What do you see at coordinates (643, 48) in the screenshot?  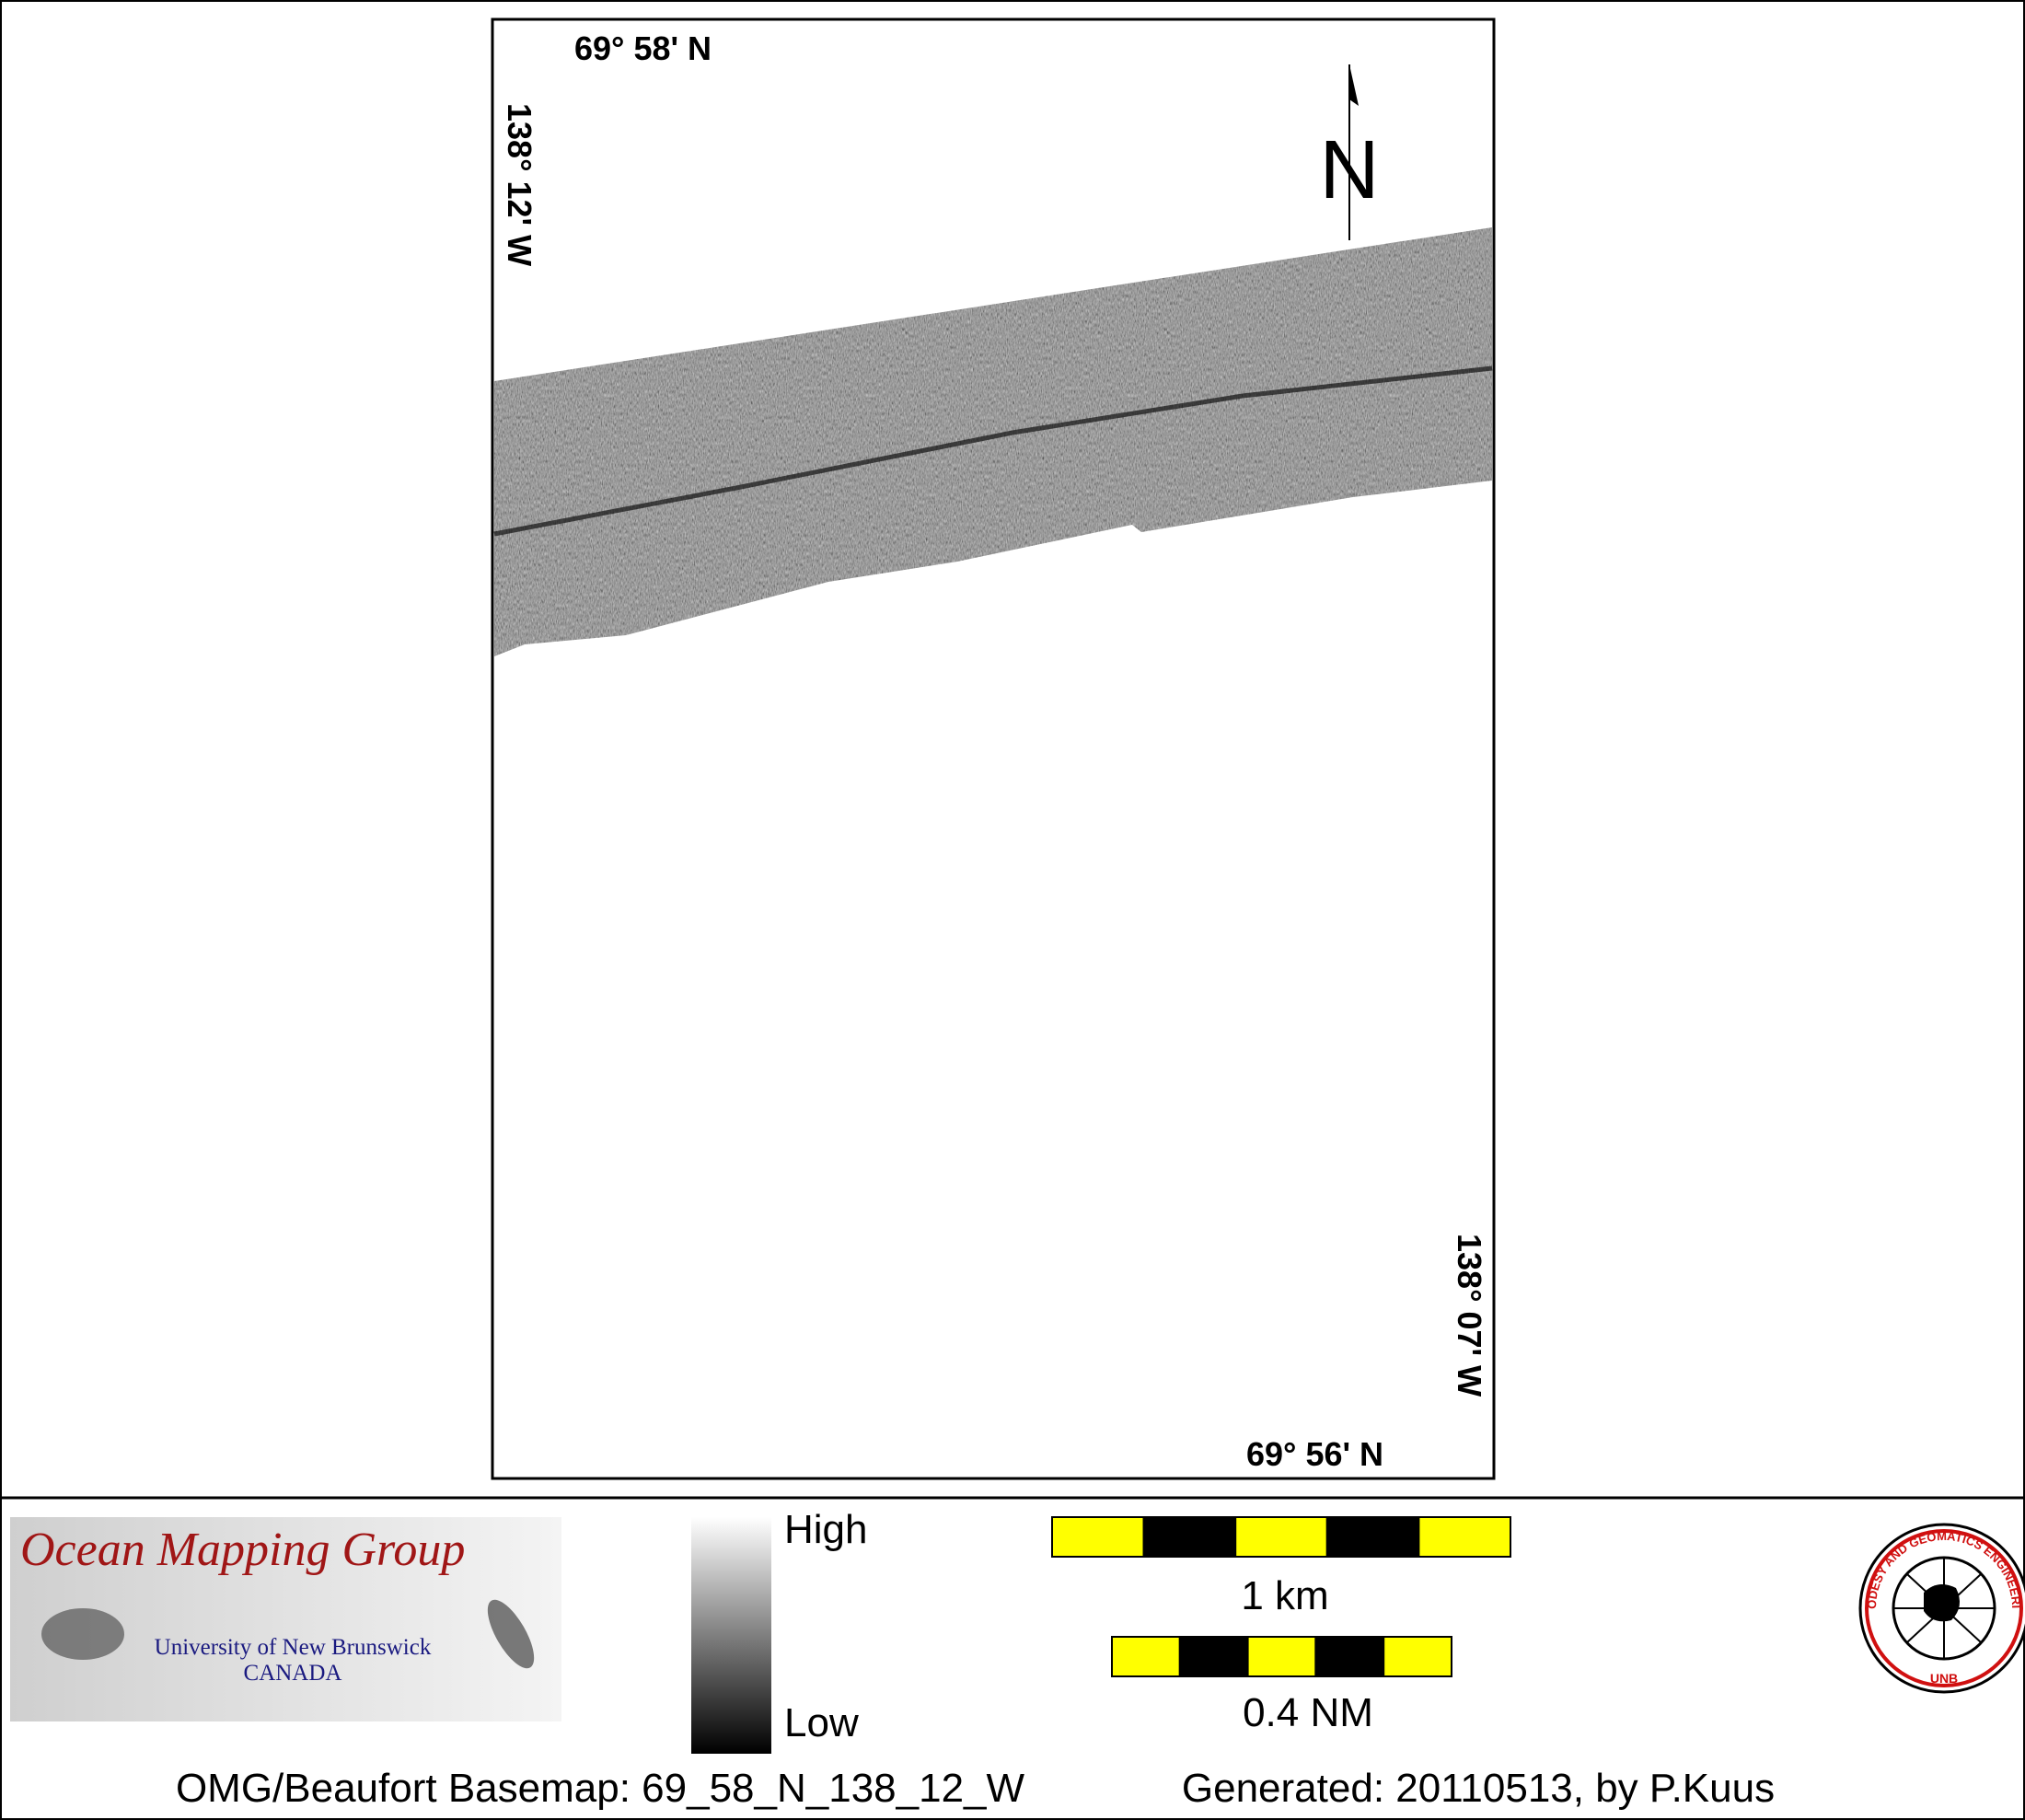 I see `top-latitude: 69° 58' N` at bounding box center [643, 48].